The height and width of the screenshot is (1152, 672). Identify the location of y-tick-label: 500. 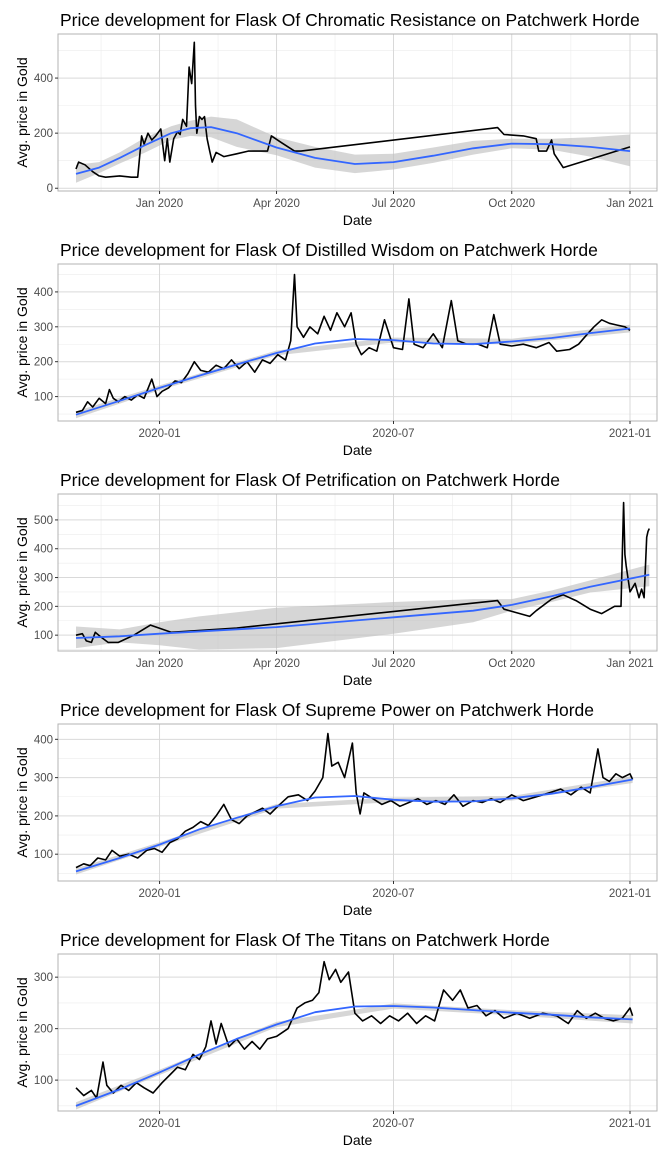
(43, 521).